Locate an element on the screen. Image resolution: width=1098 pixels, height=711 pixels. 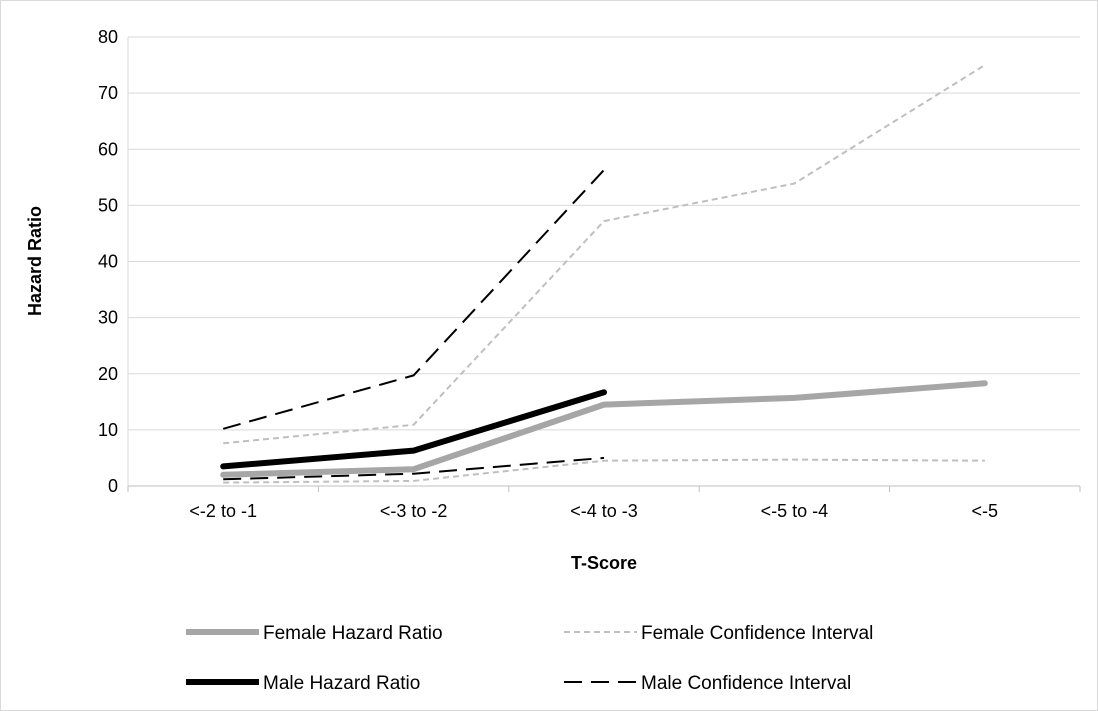
x-tick-label: <-5 to -4 is located at coordinates (795, 511).